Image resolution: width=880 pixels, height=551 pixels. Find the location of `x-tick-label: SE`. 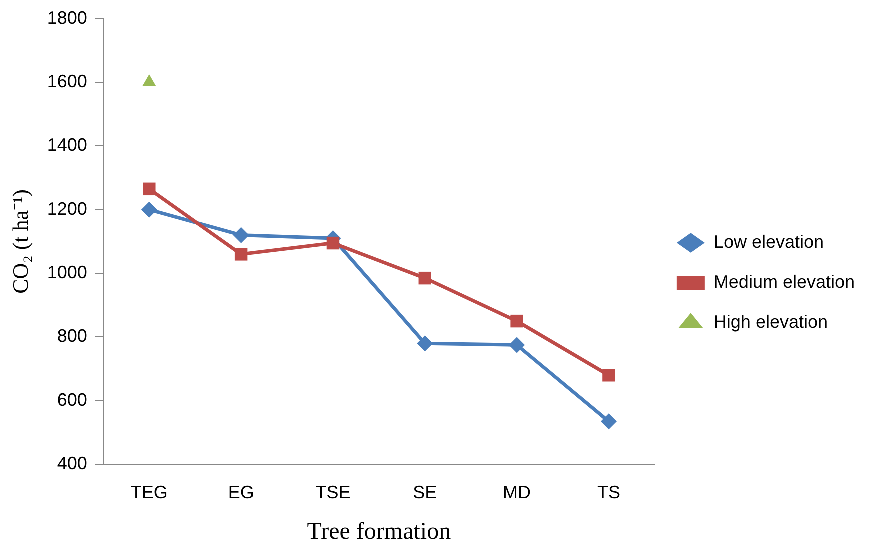

x-tick-label: SE is located at coordinates (425, 492).